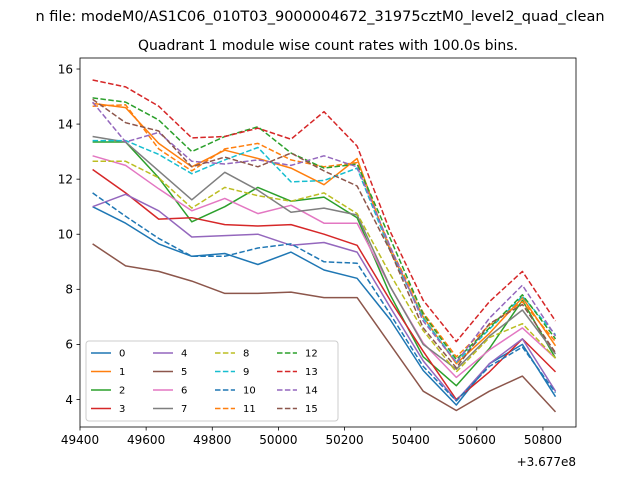 This screenshot has height=480, width=640. I want to click on legend-item: 6, so click(170, 391).